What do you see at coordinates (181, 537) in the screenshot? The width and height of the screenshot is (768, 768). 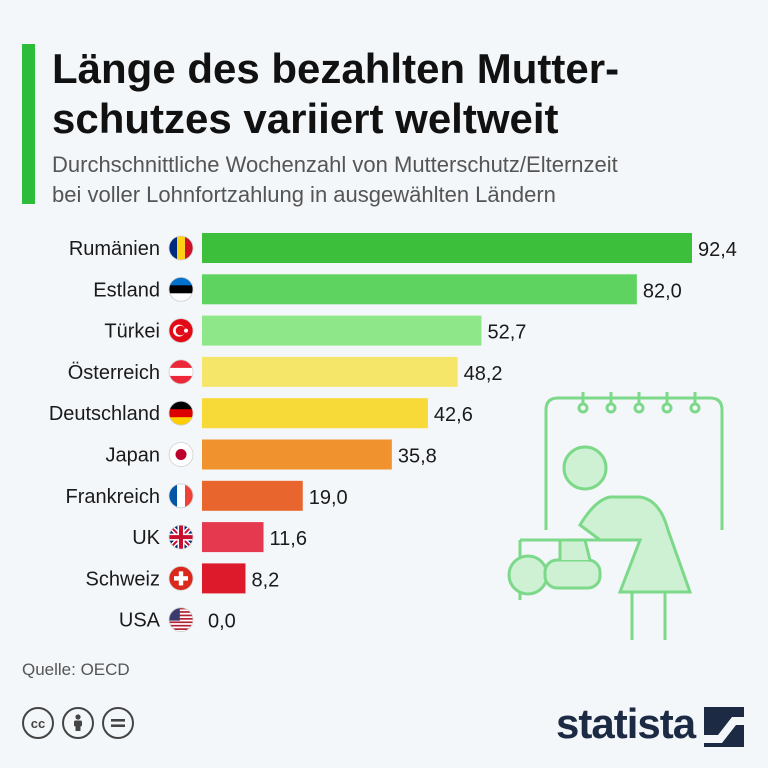 I see `uk-flag-icon` at bounding box center [181, 537].